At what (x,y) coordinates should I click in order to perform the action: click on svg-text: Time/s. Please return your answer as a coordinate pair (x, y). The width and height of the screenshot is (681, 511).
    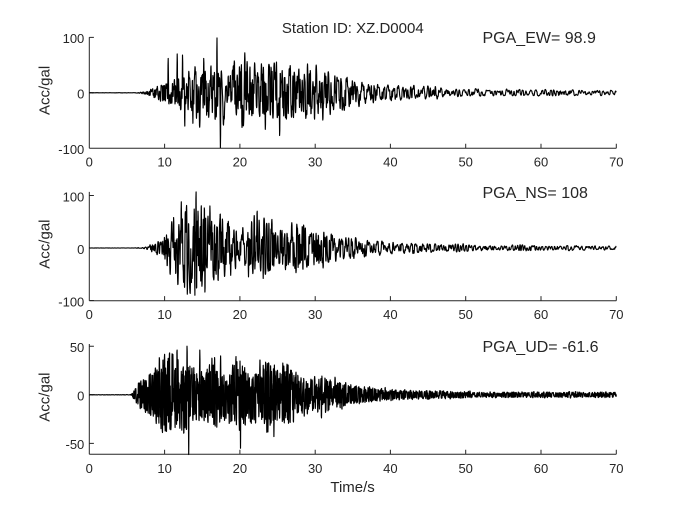
    Looking at the image, I should click on (352, 487).